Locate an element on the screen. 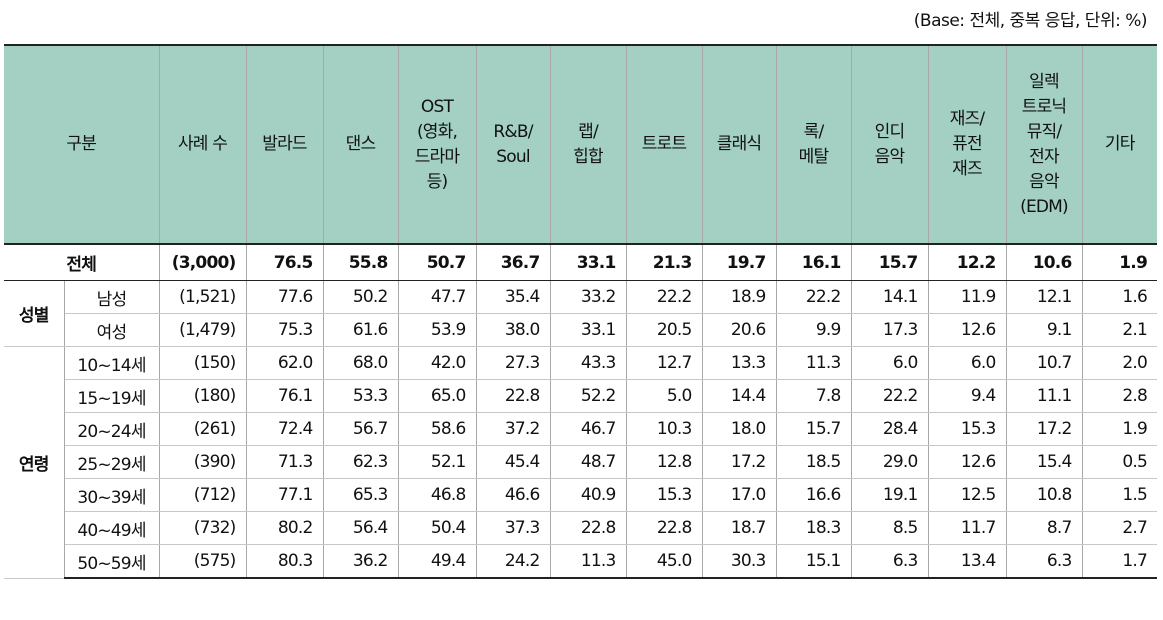  value-cell: 46.7 is located at coordinates (588, 429).